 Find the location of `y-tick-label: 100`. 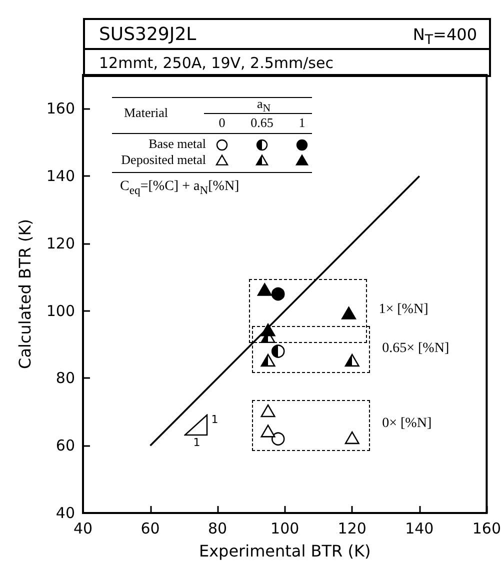

y-tick-label: 100 is located at coordinates (60, 311).